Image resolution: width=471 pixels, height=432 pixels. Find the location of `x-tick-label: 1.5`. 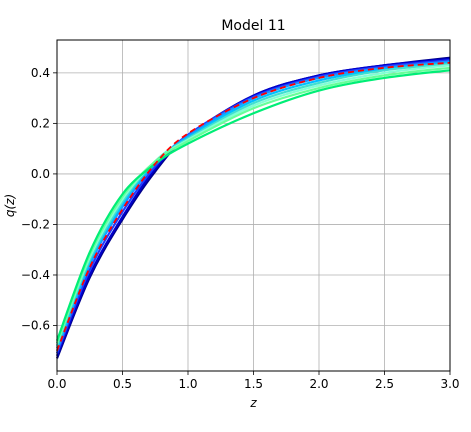

x-tick-label: 1.5 is located at coordinates (253, 384).